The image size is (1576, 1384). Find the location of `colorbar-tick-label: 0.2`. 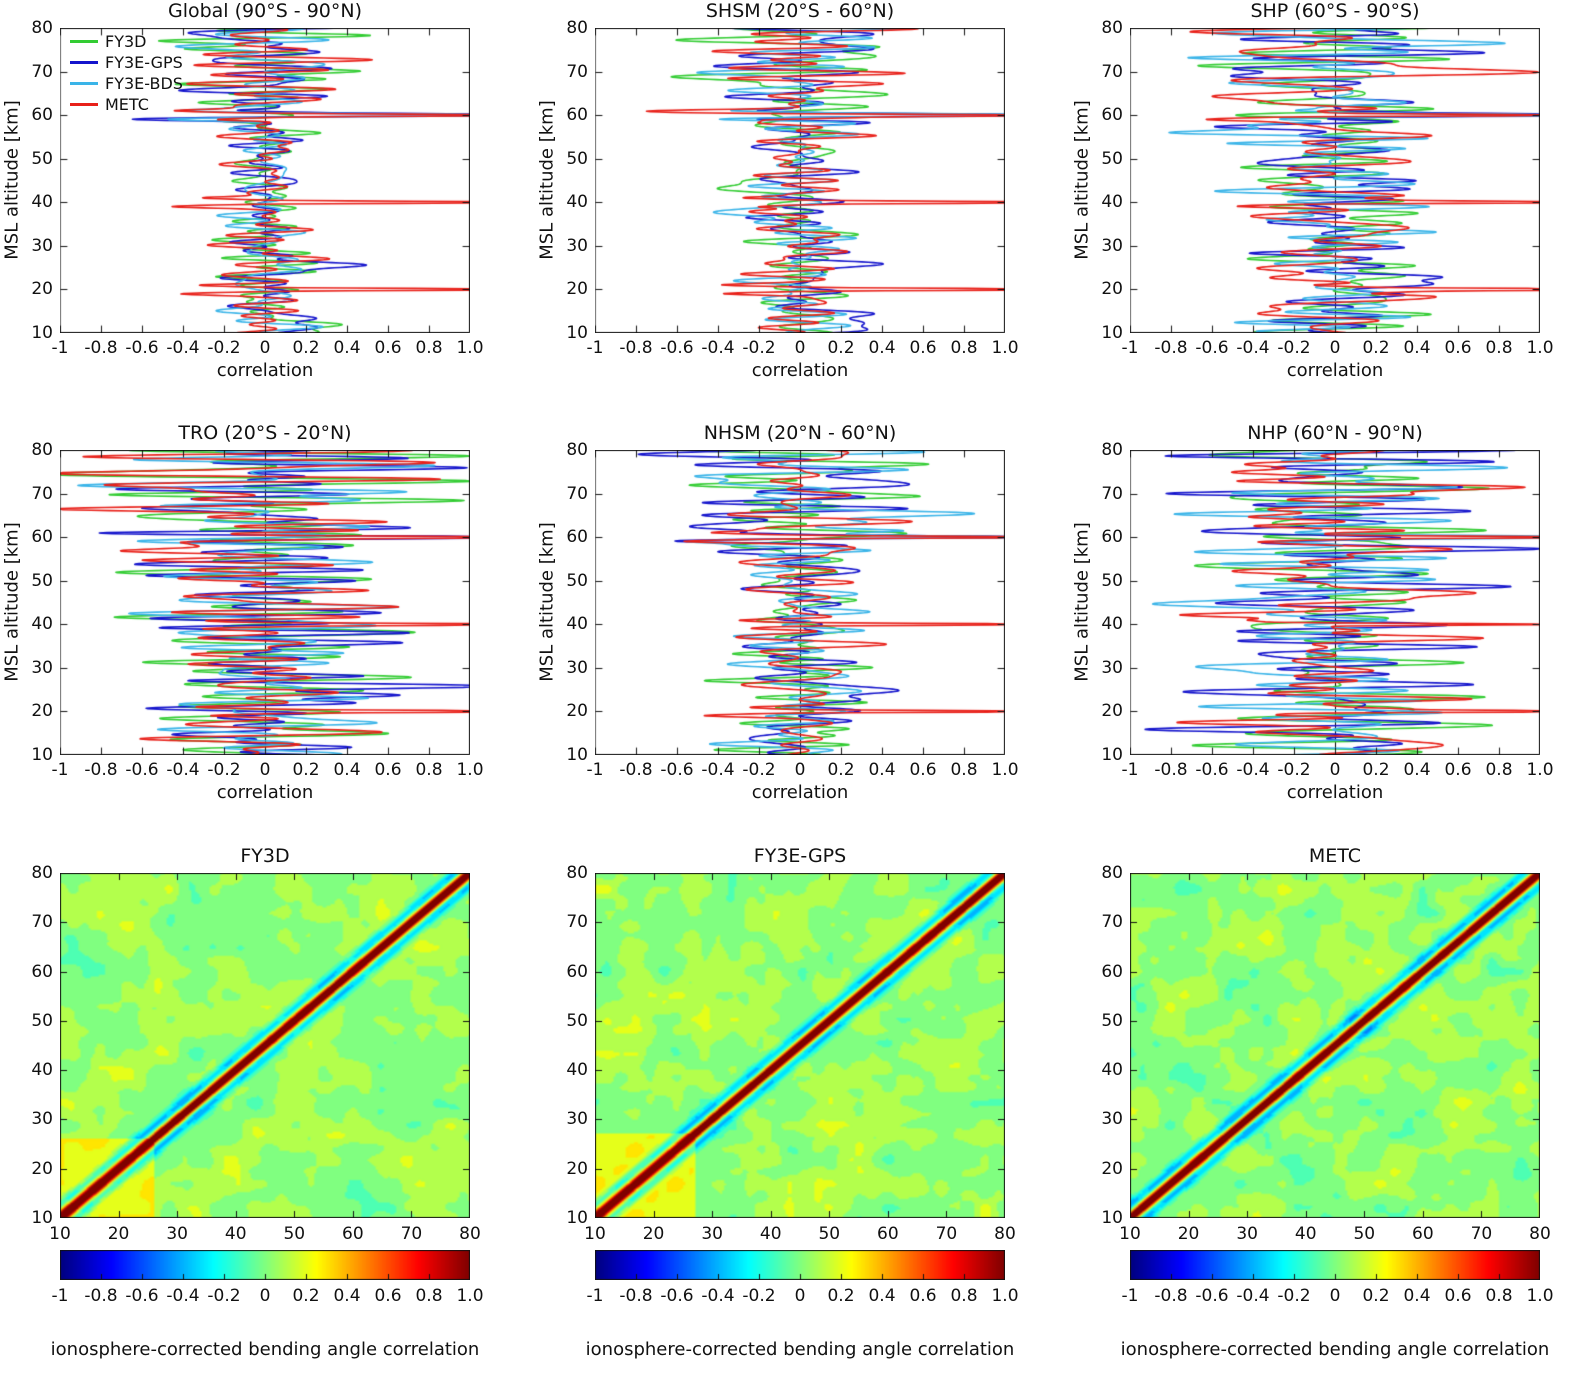

colorbar-tick-label: 0.2 is located at coordinates (306, 1296).